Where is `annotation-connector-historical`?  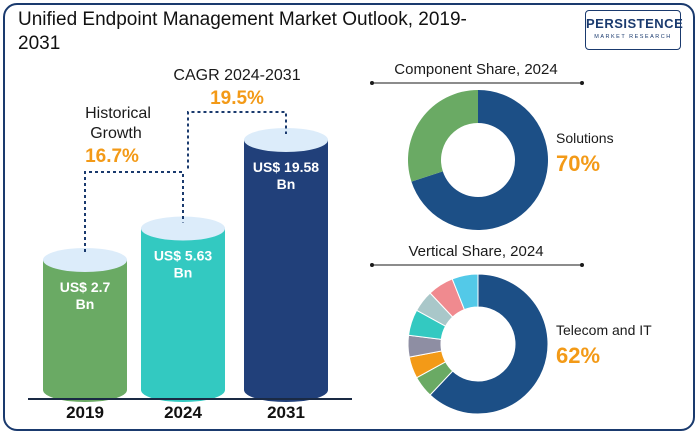
annotation-connector-historical is located at coordinates (134, 211).